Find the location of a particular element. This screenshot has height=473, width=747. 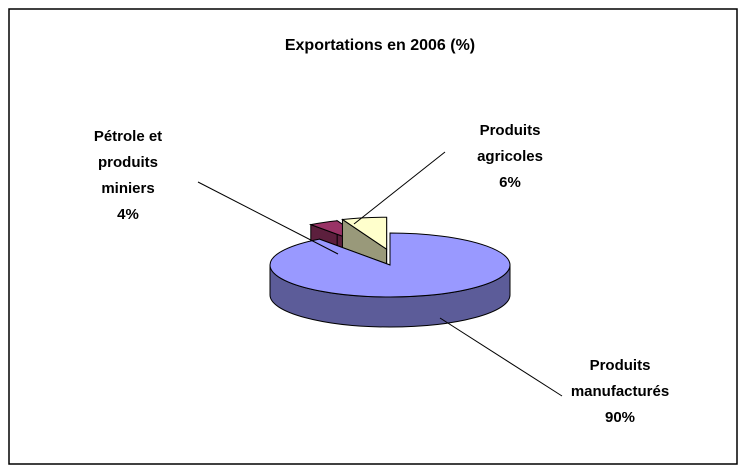

category-label: Produits manufacturés is located at coordinates (620, 378).